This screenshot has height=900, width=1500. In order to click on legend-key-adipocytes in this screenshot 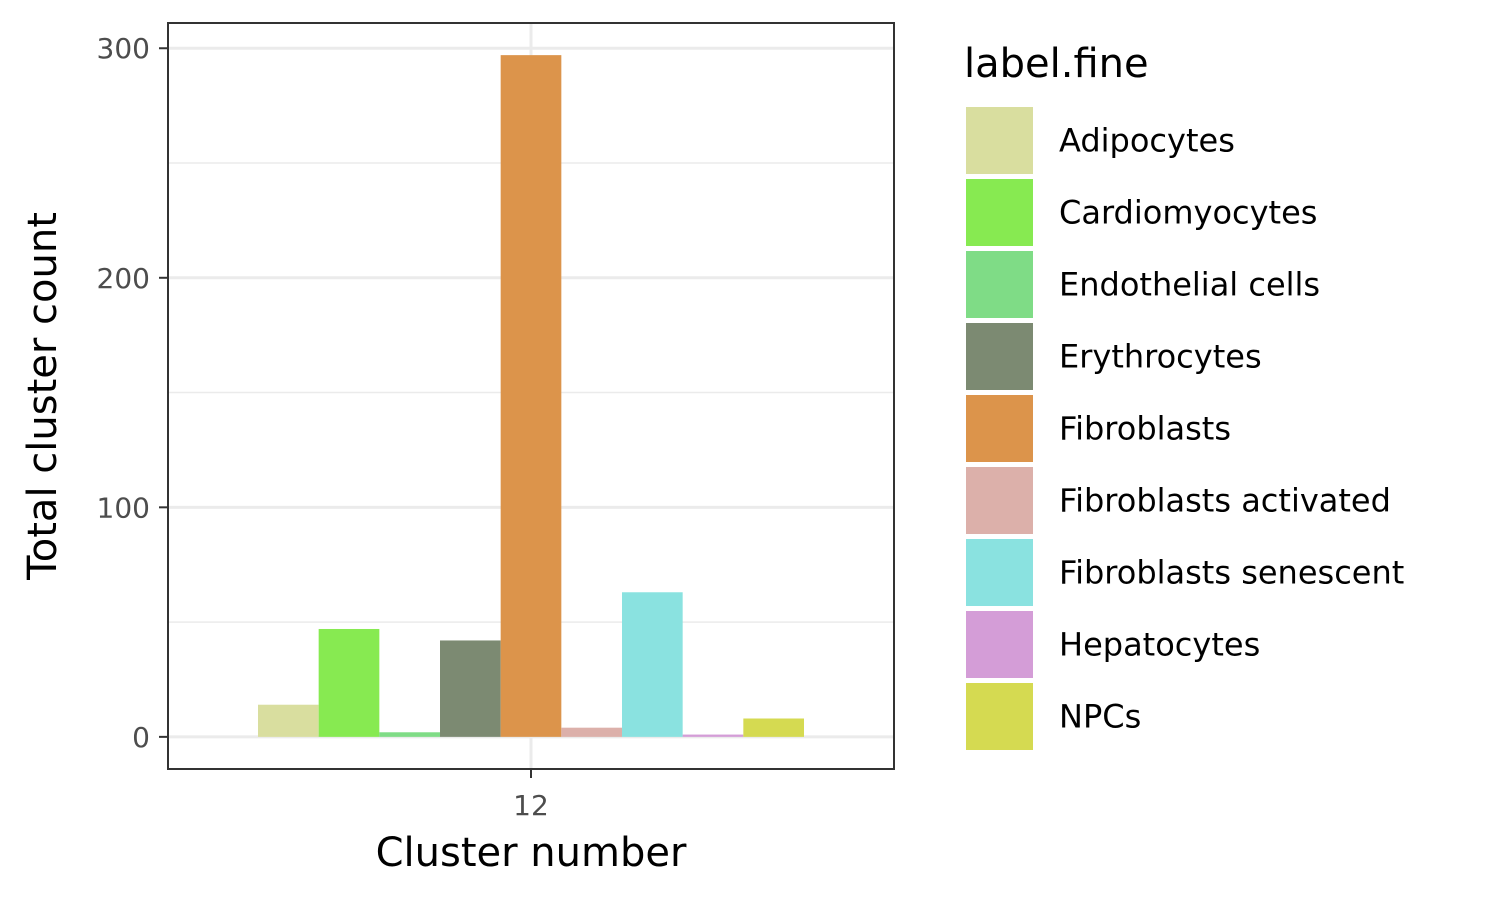, I will do `click(999, 140)`.